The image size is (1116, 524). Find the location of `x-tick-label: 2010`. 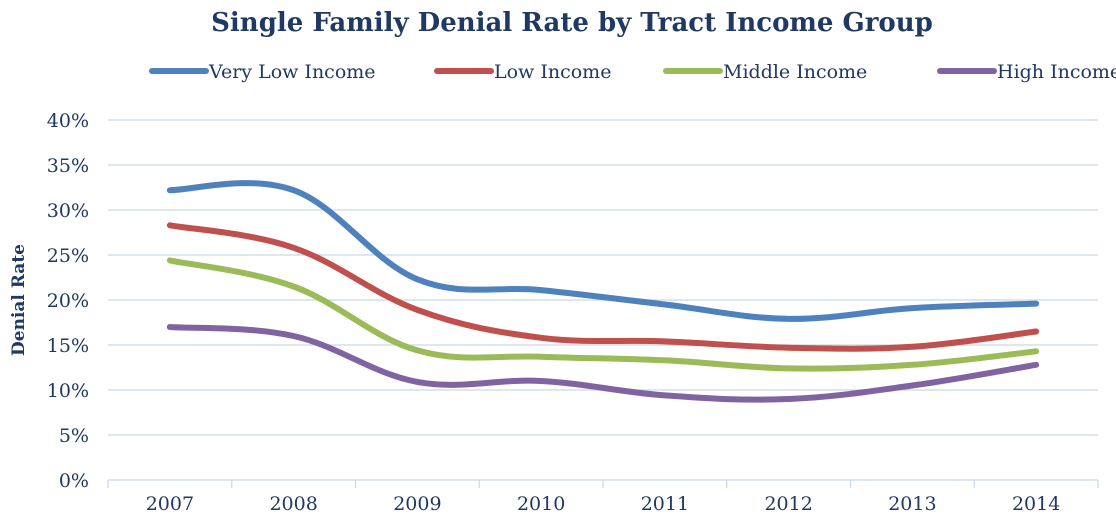

x-tick-label: 2010 is located at coordinates (541, 504).